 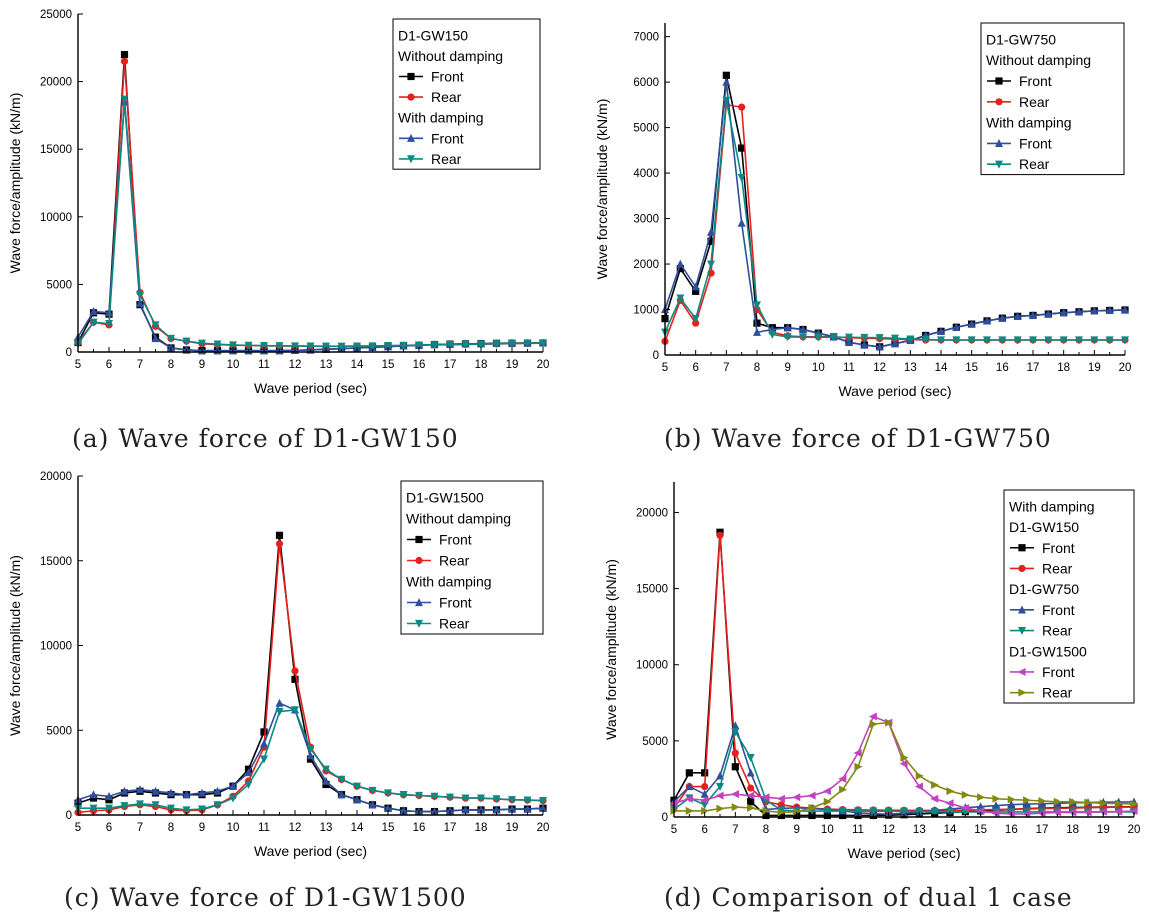 I want to click on legend-heading-d-1: D1-GW150, so click(x=1044, y=527).